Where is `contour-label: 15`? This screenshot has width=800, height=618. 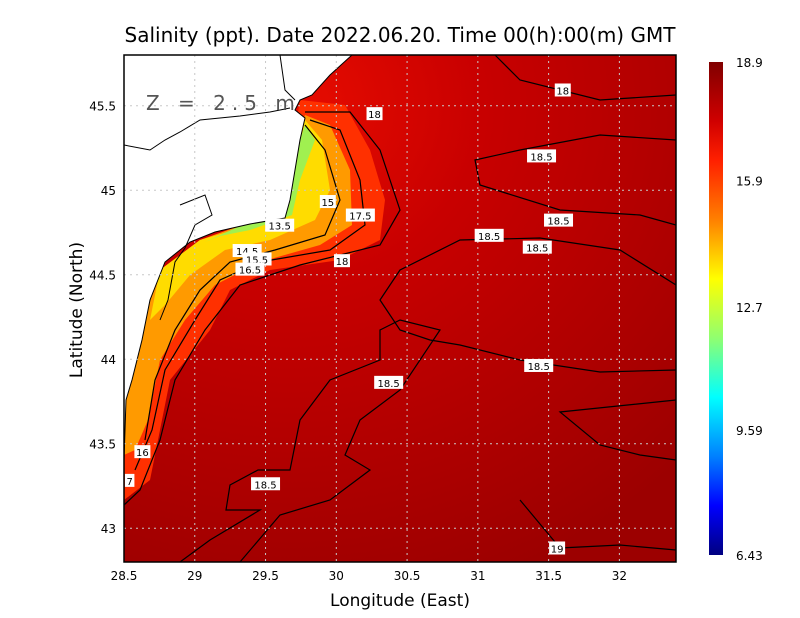 contour-label: 15 is located at coordinates (327, 202).